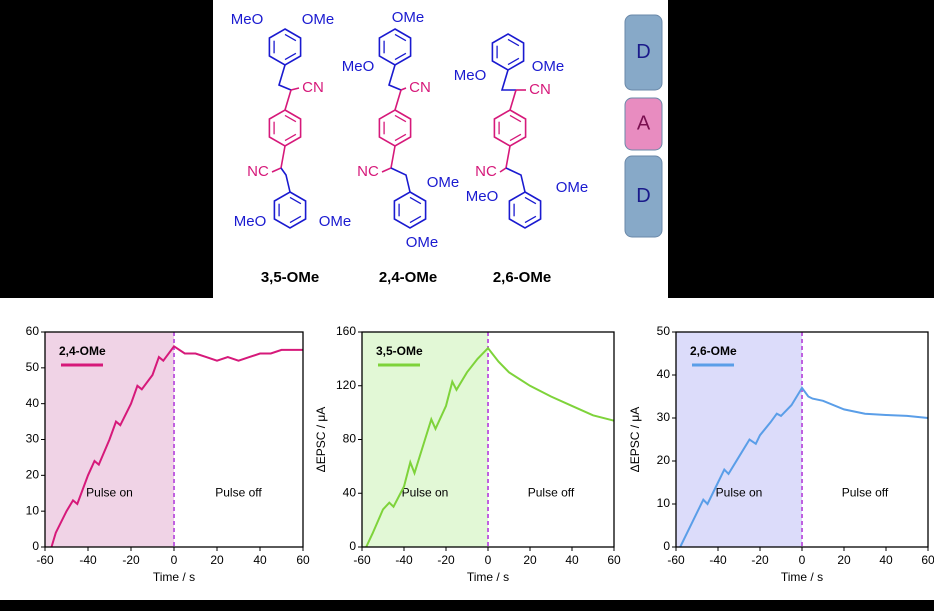  I want to click on y-tick-label: 160, so click(346, 331).